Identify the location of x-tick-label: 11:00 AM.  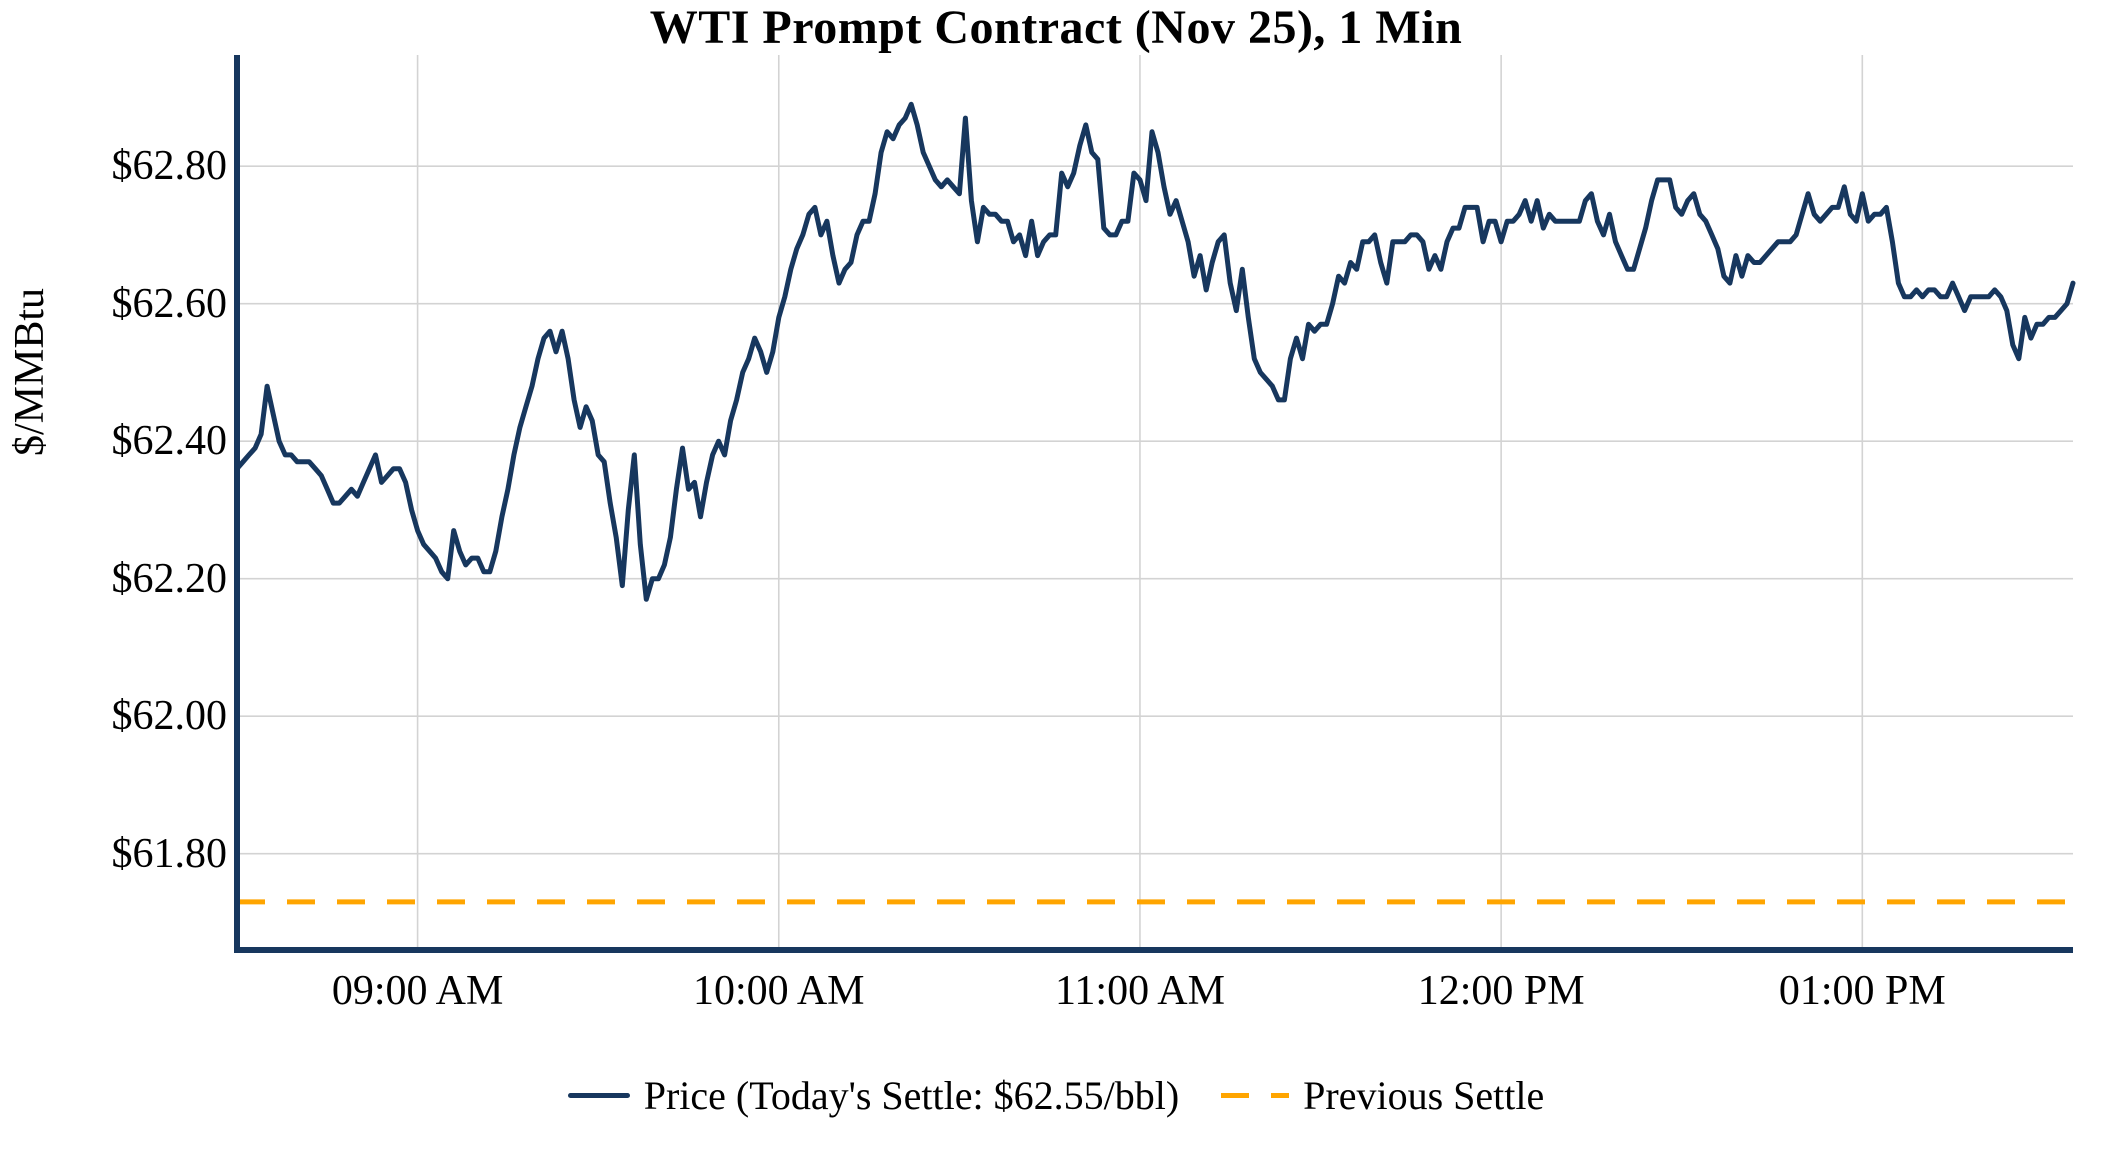
(1139, 991).